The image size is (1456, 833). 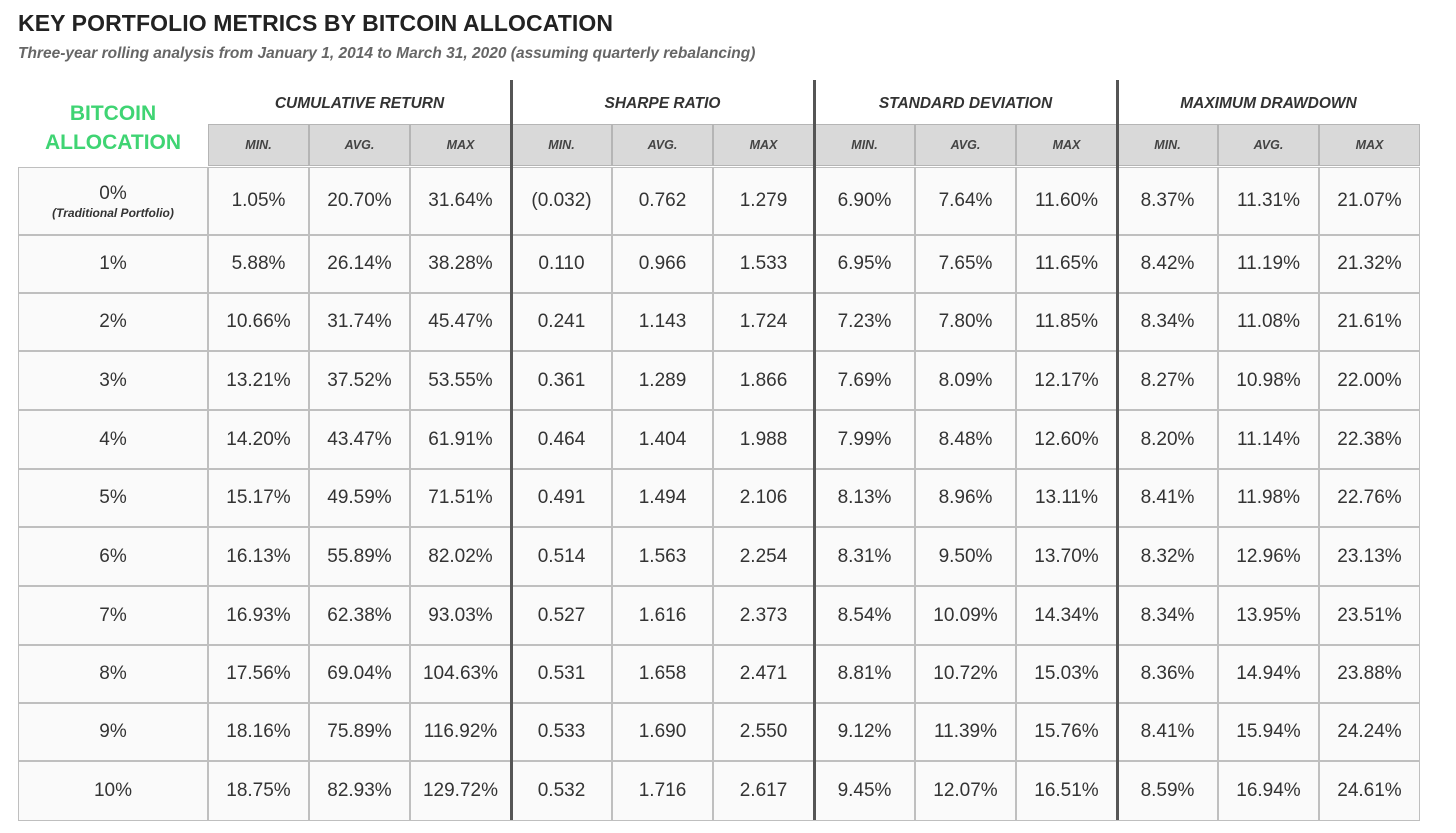 What do you see at coordinates (864, 322) in the screenshot?
I see `table-cell: 7.23%` at bounding box center [864, 322].